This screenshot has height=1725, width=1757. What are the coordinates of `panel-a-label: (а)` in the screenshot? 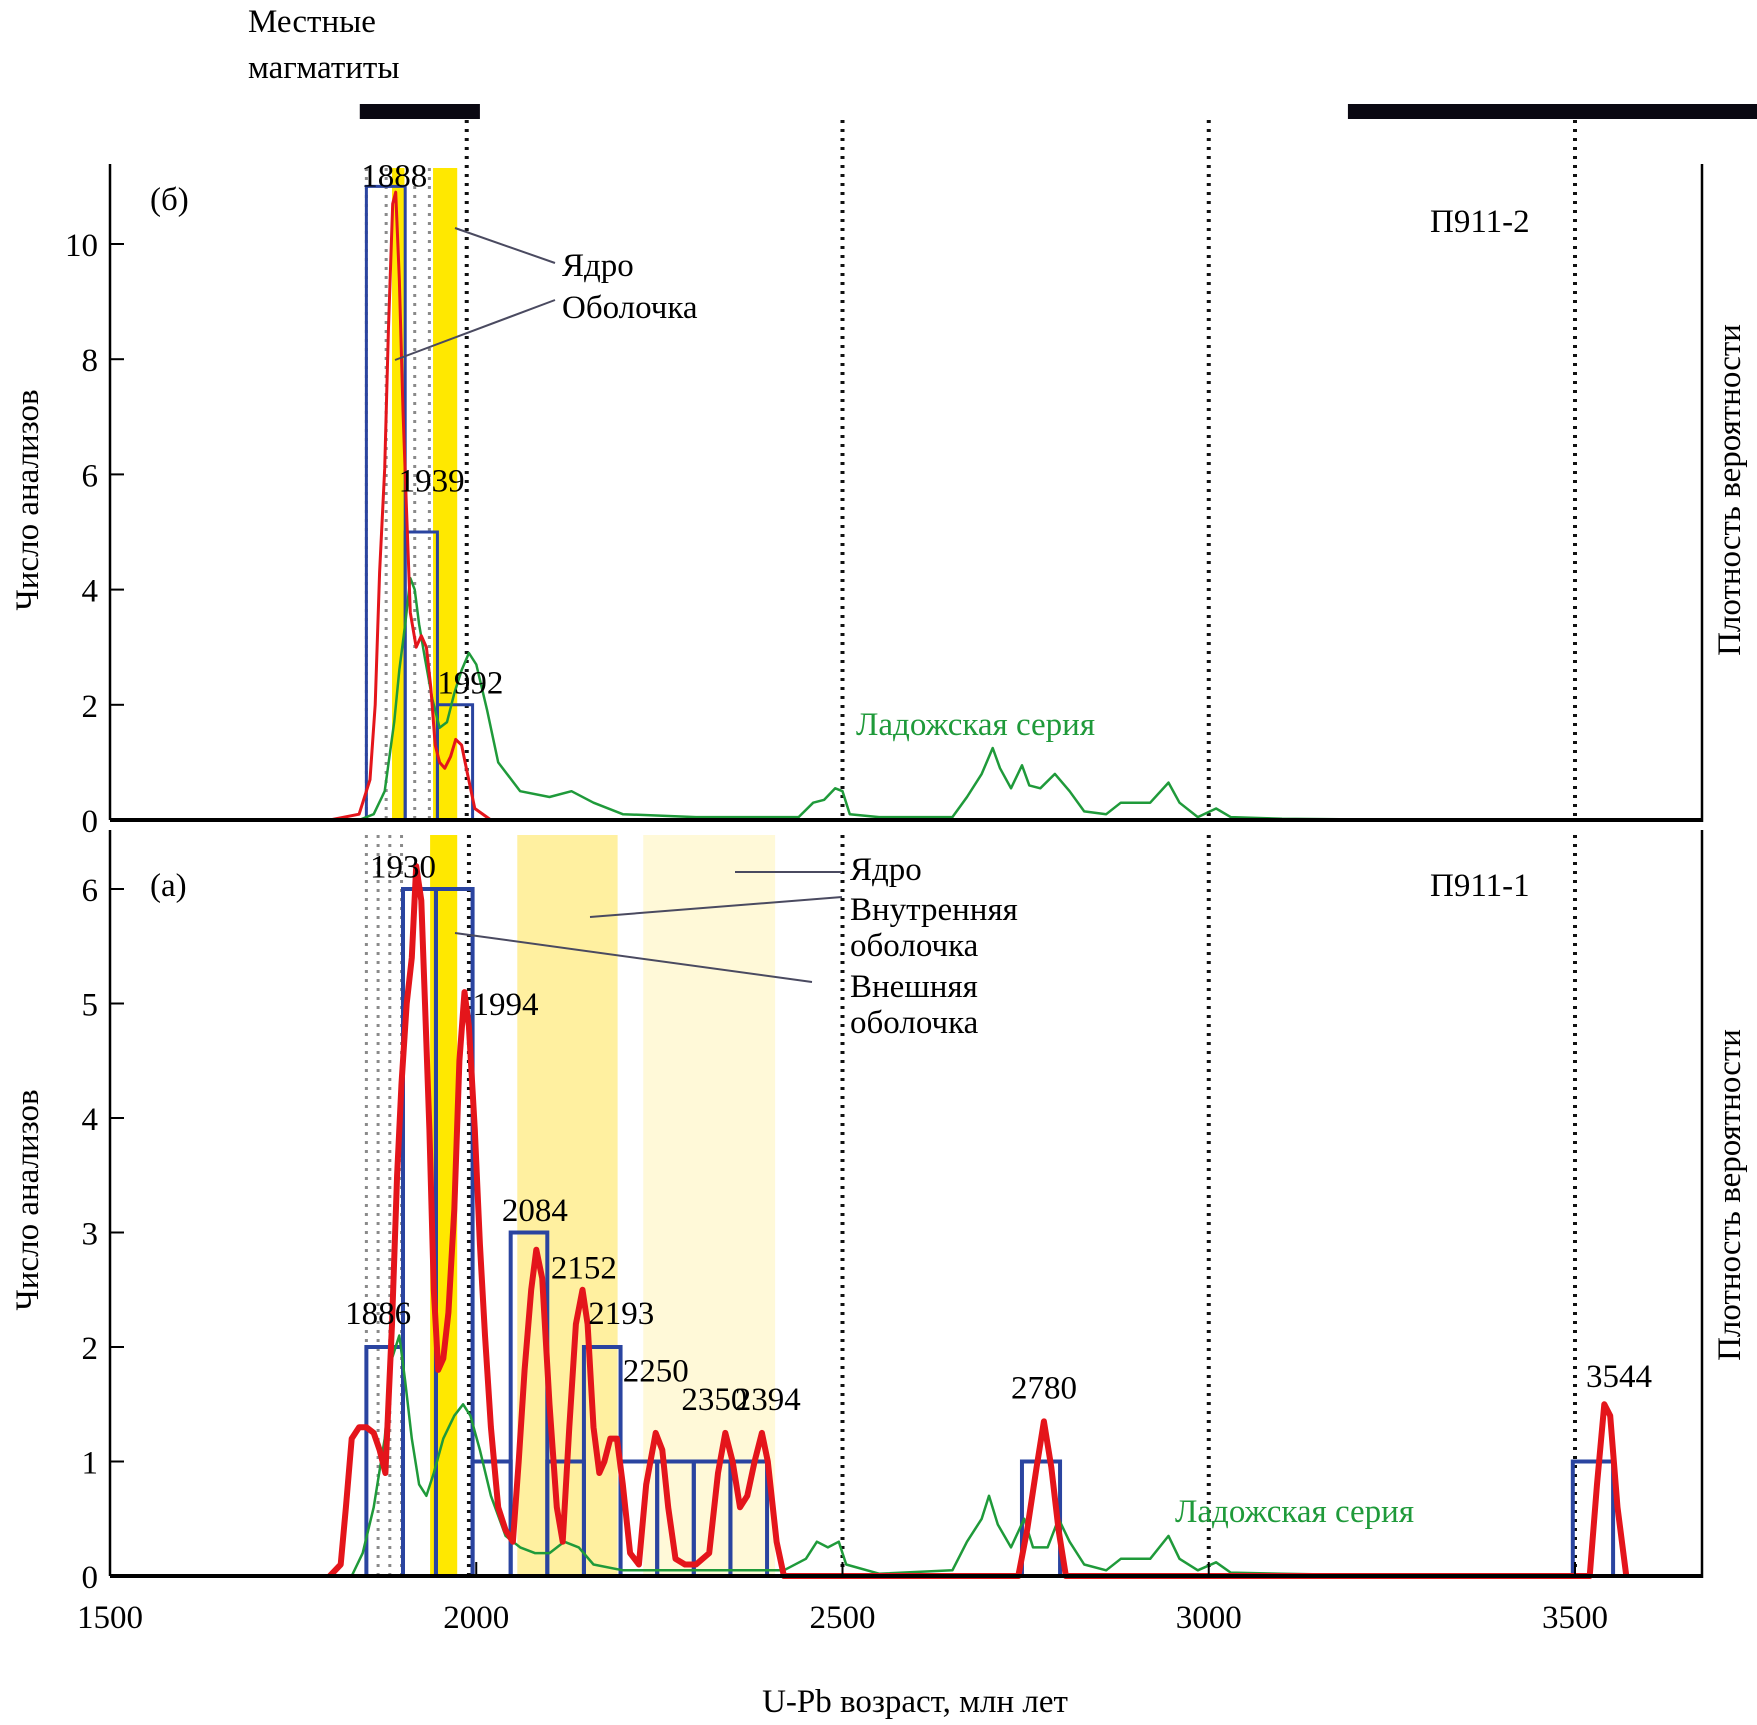 It's located at (168, 886).